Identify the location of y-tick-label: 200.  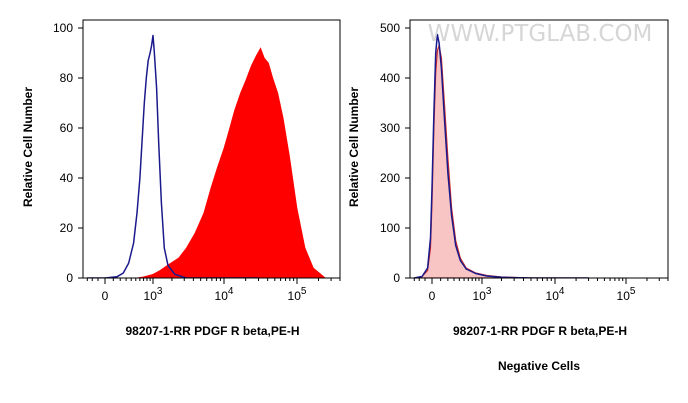
(390, 178).